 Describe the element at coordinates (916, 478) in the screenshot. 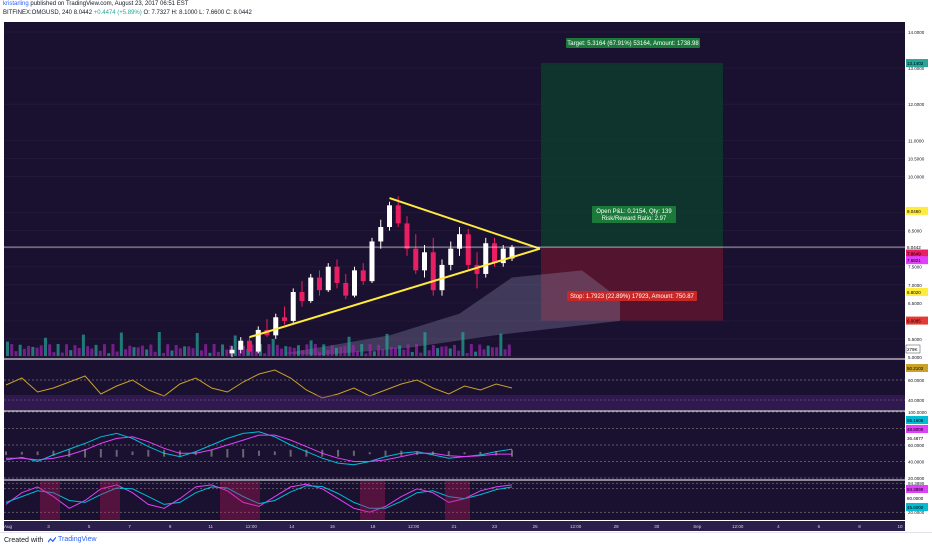

I see `macd-tick-label: 20.0000` at that location.